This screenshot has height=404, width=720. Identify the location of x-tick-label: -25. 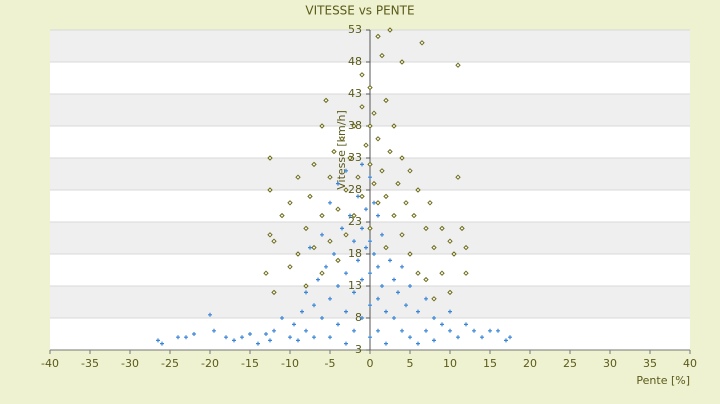
(170, 363).